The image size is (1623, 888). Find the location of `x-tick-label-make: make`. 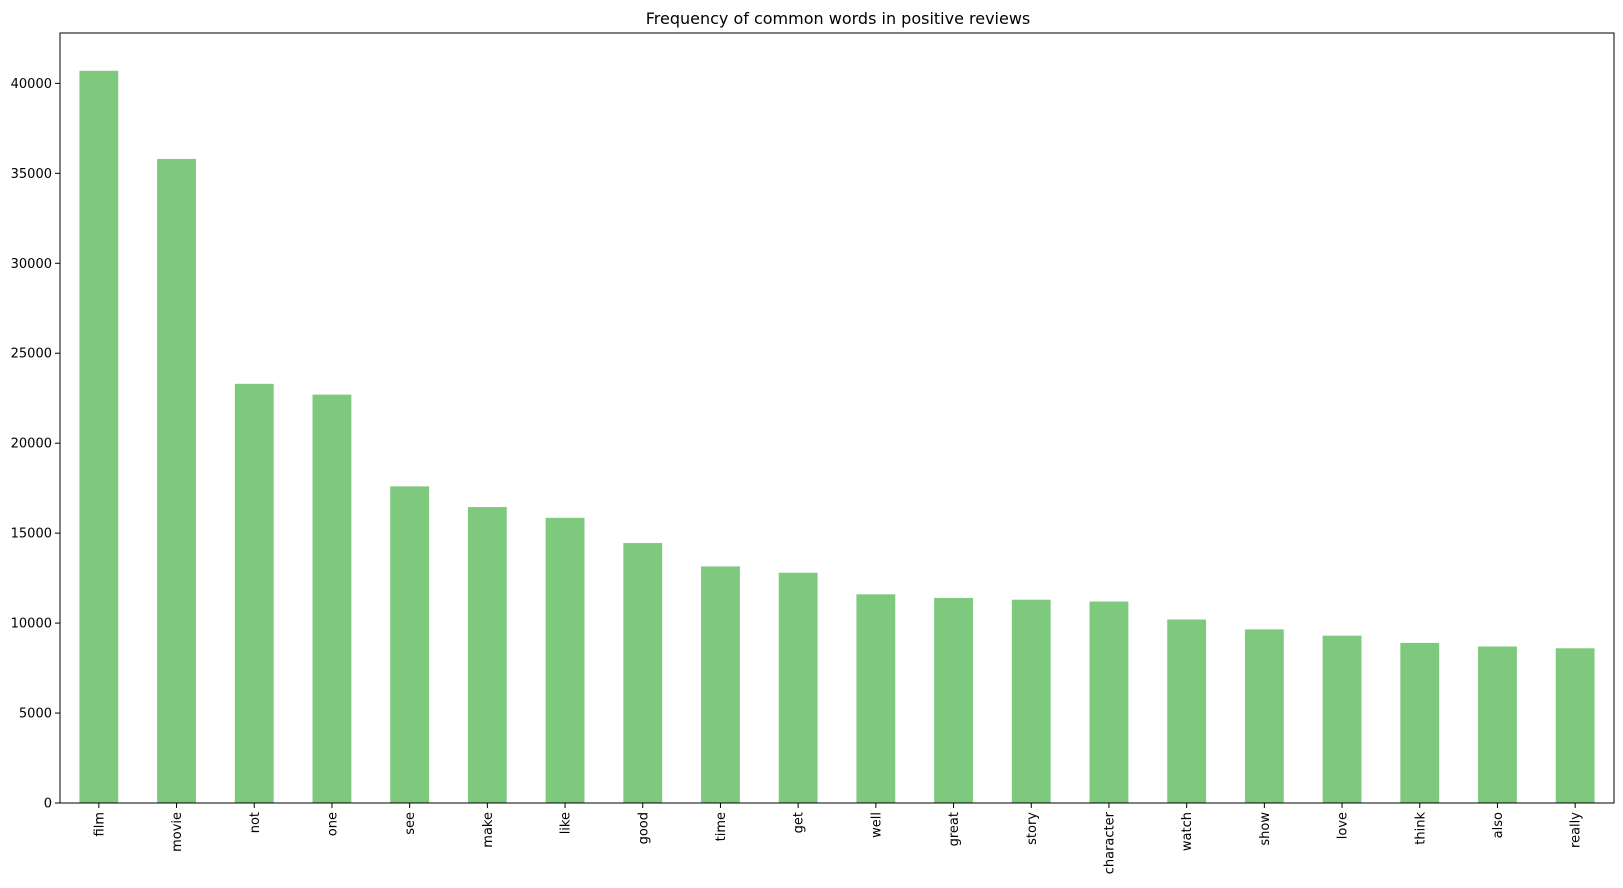

x-tick-label-make: make is located at coordinates (488, 830).